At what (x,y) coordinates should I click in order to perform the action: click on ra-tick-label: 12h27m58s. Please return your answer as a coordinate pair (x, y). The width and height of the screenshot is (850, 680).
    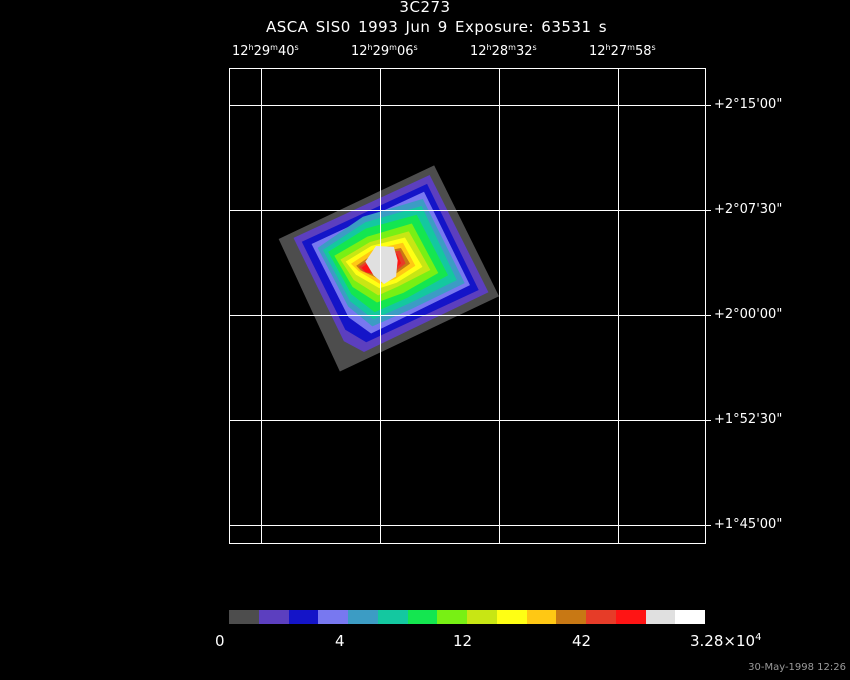
    Looking at the image, I should click on (622, 51).